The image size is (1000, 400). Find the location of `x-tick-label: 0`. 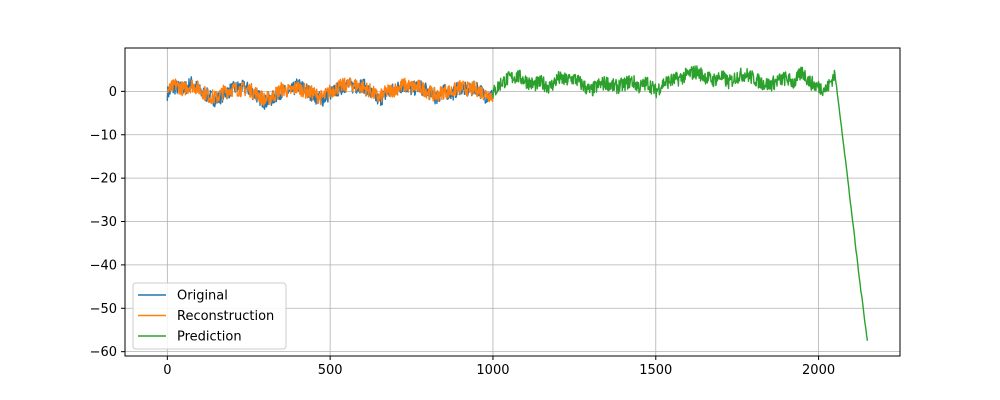

x-tick-label: 0 is located at coordinates (167, 370).